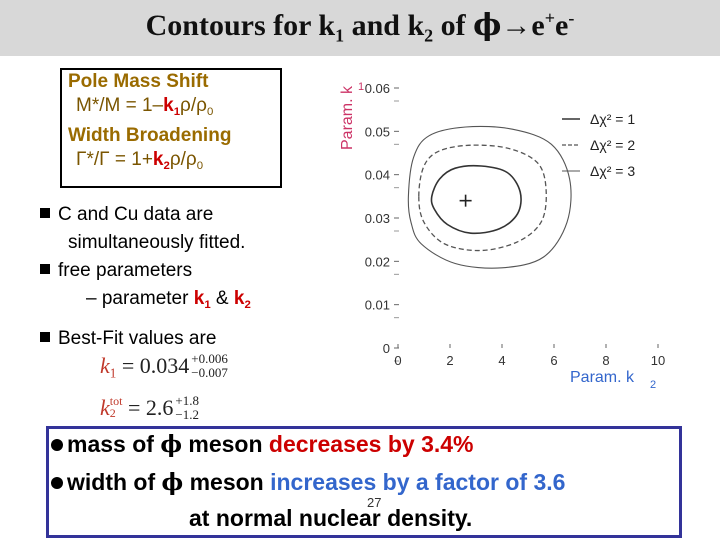  Describe the element at coordinates (377, 218) in the screenshot. I see `y-tick-label: 0.03` at that location.